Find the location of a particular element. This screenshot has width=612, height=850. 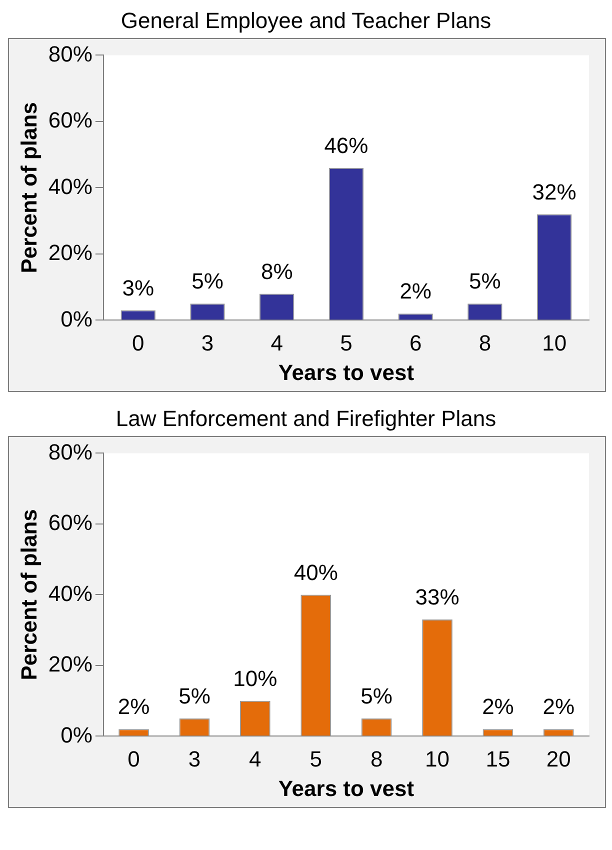

x-tick-label: 20 is located at coordinates (558, 759).